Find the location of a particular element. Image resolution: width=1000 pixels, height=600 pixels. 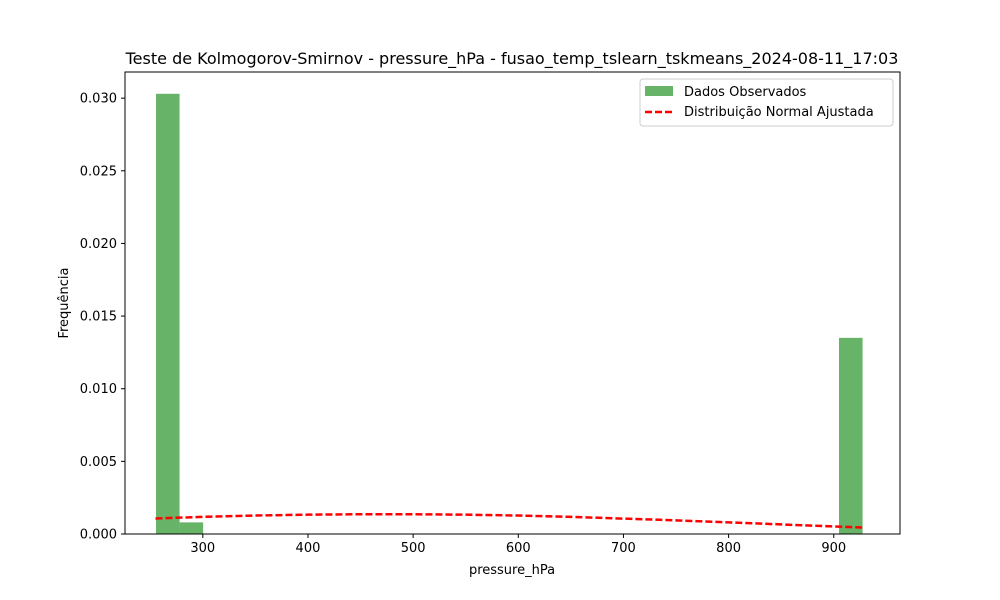

y-axis-ticks: 0.000 0.005 0.010 0.015 0.020 0.025 0.030 is located at coordinates (102, 317).